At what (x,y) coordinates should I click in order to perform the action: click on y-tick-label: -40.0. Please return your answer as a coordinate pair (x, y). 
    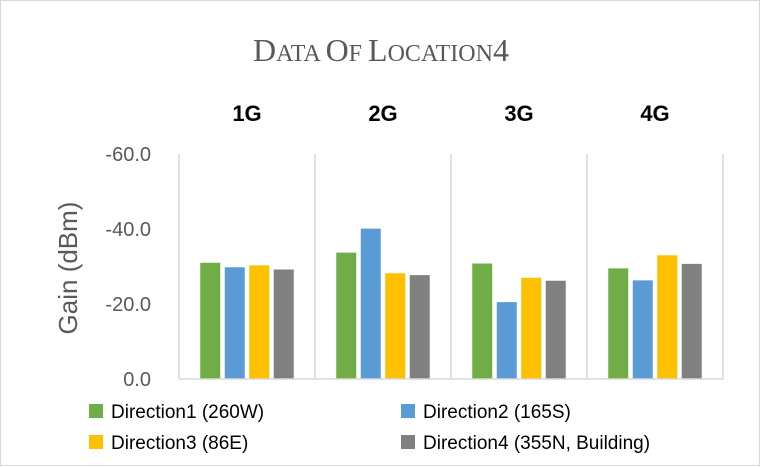
    Looking at the image, I should click on (128, 230).